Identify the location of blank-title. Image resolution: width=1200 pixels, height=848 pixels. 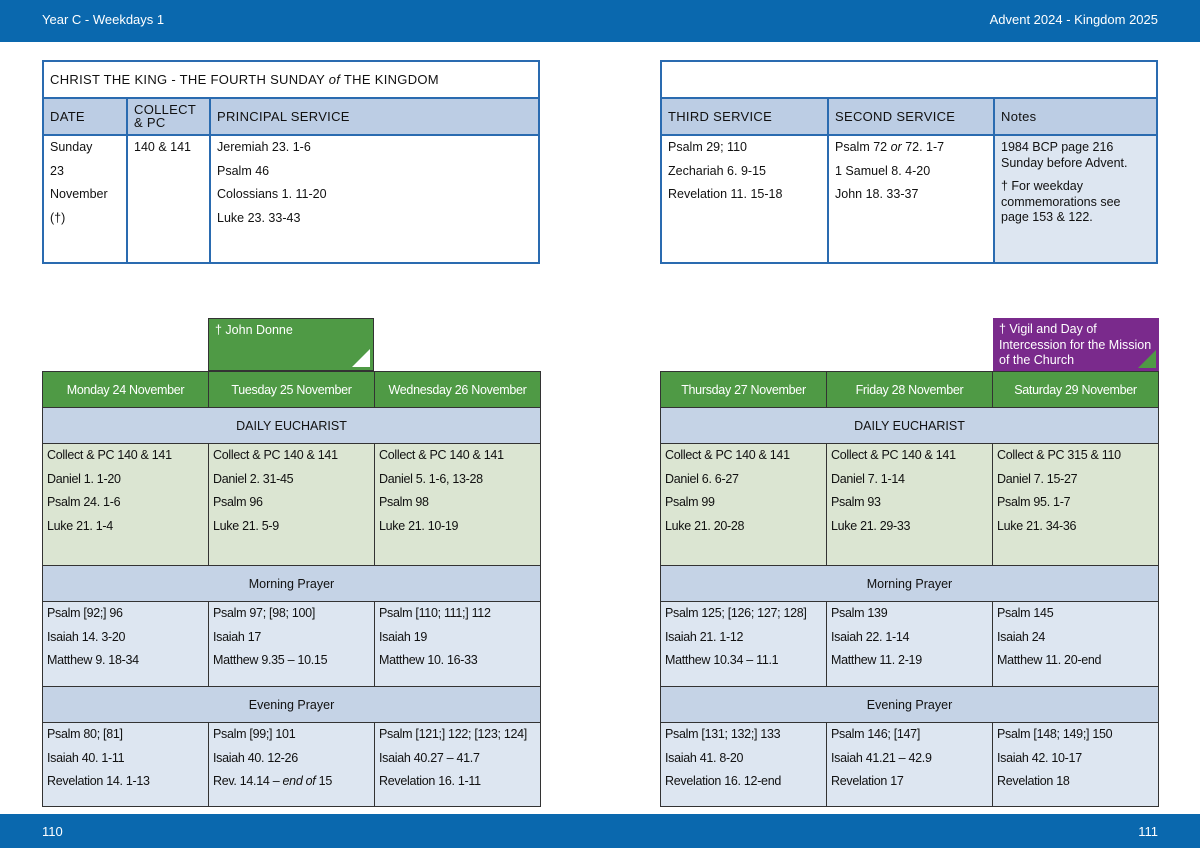
(909, 79).